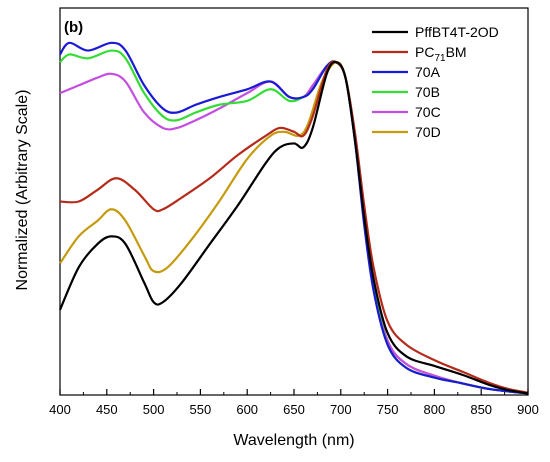 The width and height of the screenshot is (550, 462). Describe the element at coordinates (60, 409) in the screenshot. I see `x-tick-label: 400` at that location.